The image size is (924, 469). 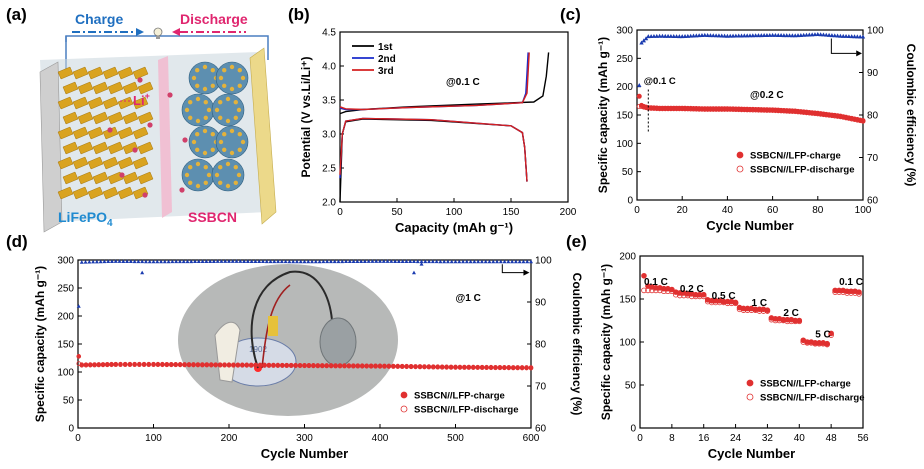 What do you see at coordinates (800, 438) in the screenshot?
I see `x-tick-label: 40` at bounding box center [800, 438].